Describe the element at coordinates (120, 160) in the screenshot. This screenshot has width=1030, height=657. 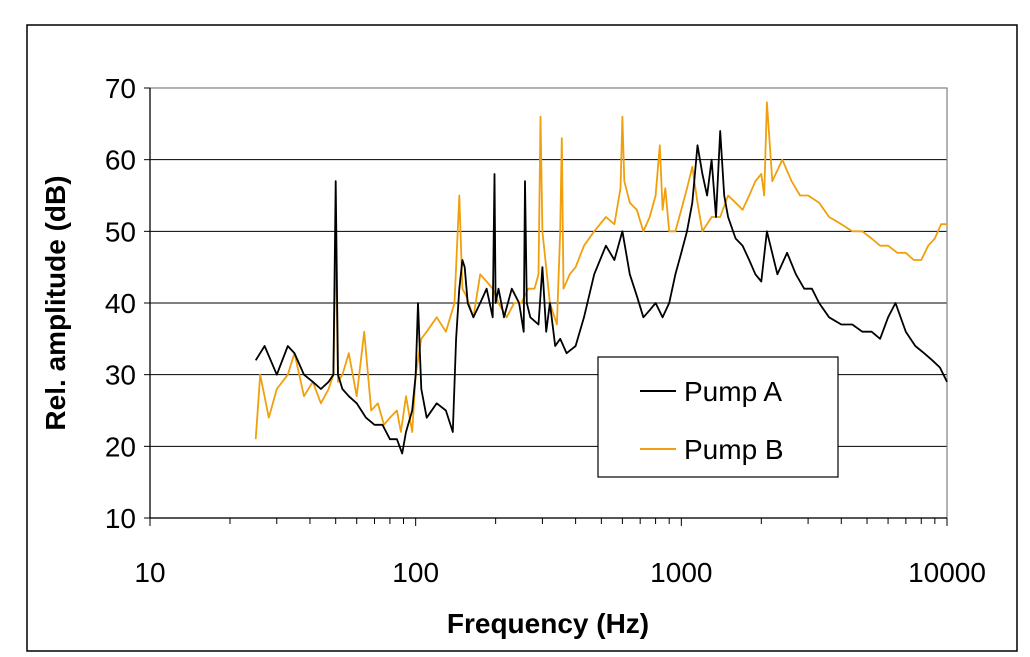
I see `y-tick-label: 60` at that location.